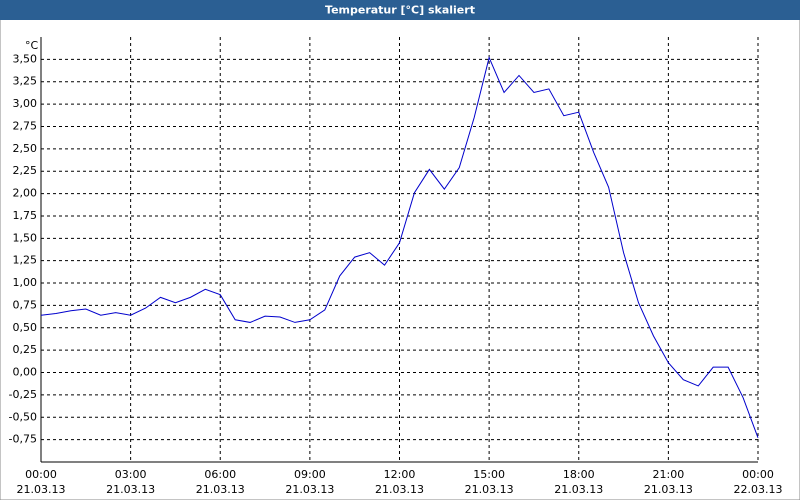 The width and height of the screenshot is (800, 500). What do you see at coordinates (25, 148) in the screenshot?
I see `y-tick-label: 2,50` at bounding box center [25, 148].